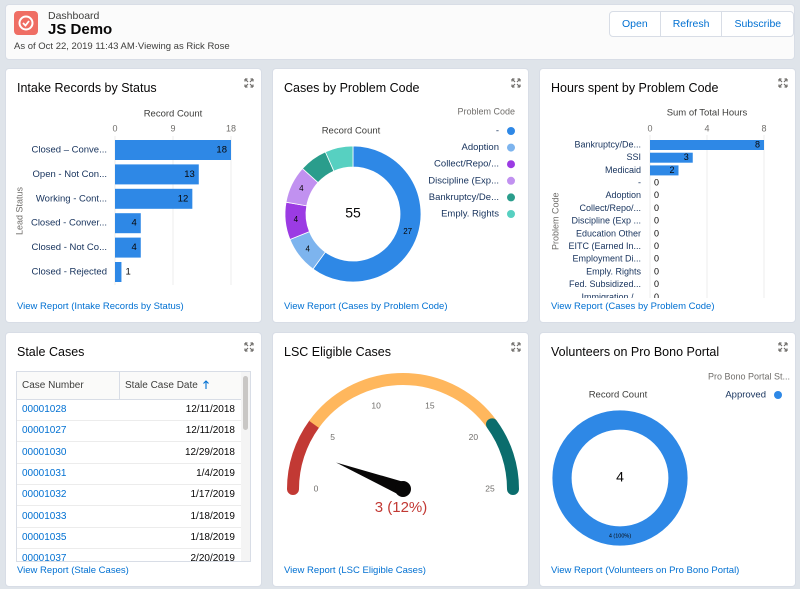 This screenshot has height=589, width=800. Describe the element at coordinates (215, 473) in the screenshot. I see `stale-case-date: 1/4/2019` at that location.